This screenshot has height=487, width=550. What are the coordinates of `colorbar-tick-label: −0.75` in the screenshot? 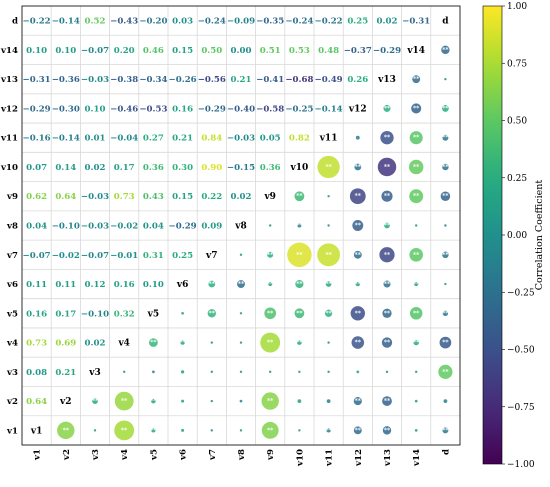 It's located at (521, 408).